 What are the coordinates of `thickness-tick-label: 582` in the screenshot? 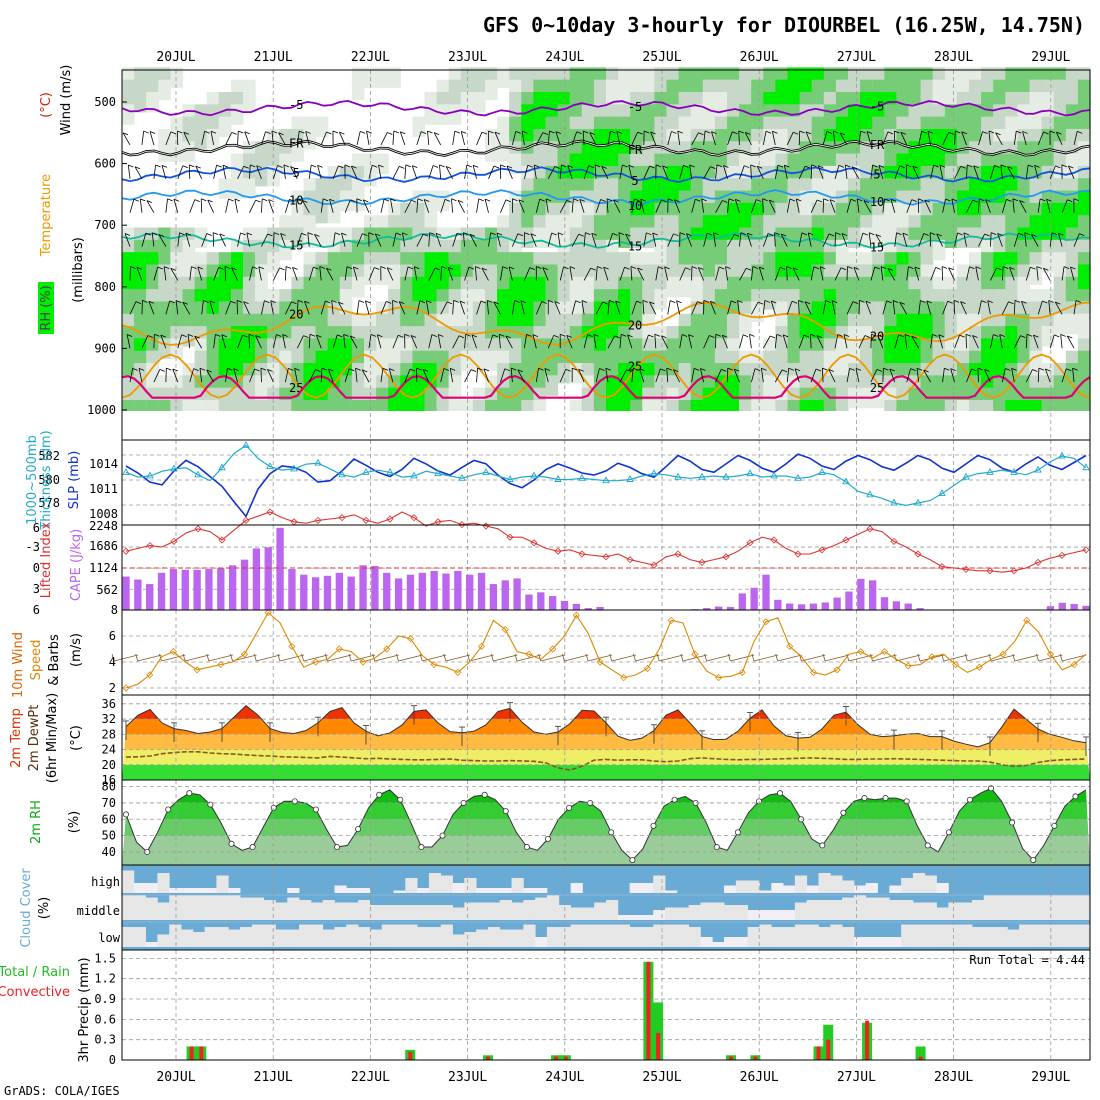 It's located at (49, 456).